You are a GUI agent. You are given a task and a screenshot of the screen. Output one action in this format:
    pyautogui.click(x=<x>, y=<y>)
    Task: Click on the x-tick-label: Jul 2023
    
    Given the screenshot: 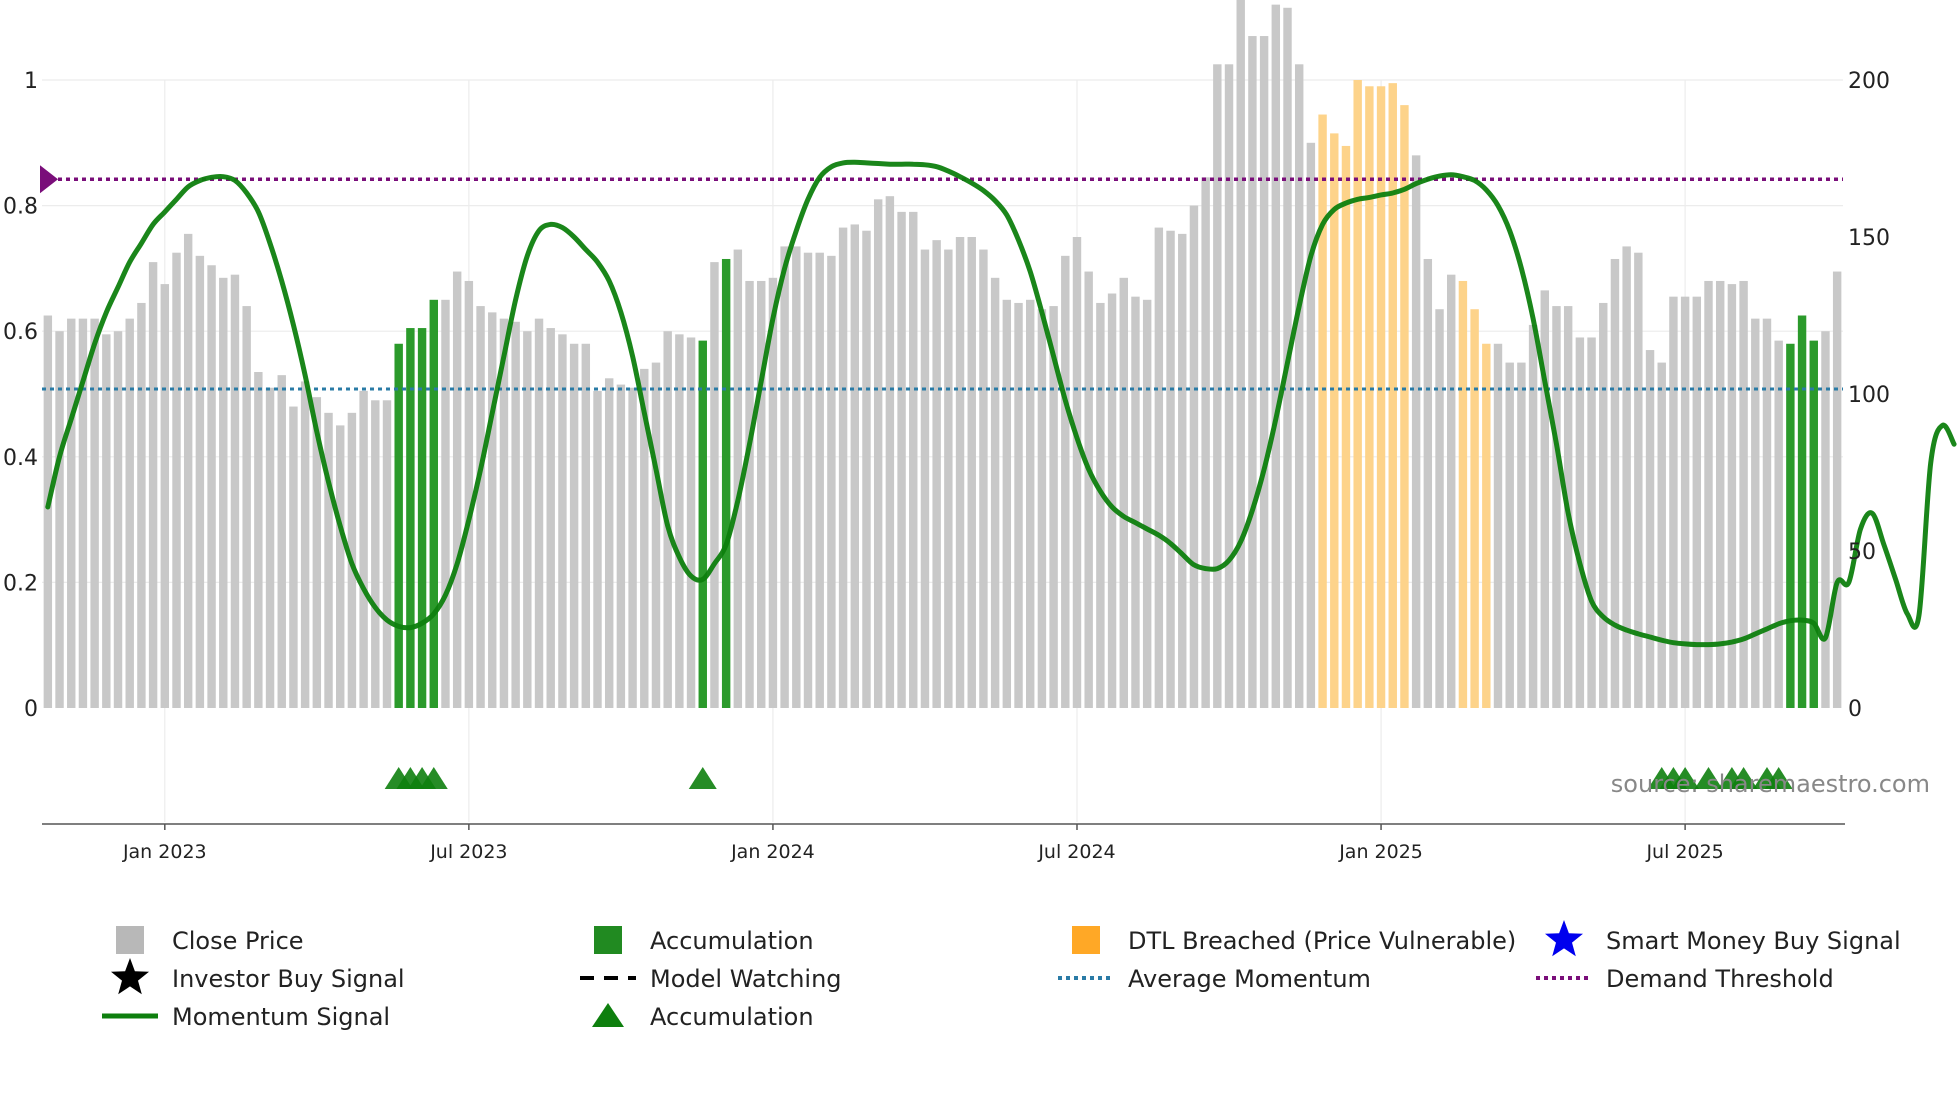 What is the action you would take?
    pyautogui.click(x=468, y=852)
    